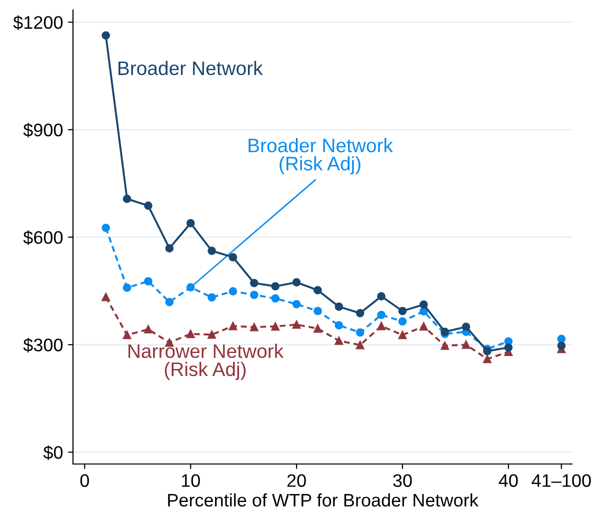 The width and height of the screenshot is (592, 512). What do you see at coordinates (190, 68) in the screenshot?
I see `series-label: Broader Network` at bounding box center [190, 68].